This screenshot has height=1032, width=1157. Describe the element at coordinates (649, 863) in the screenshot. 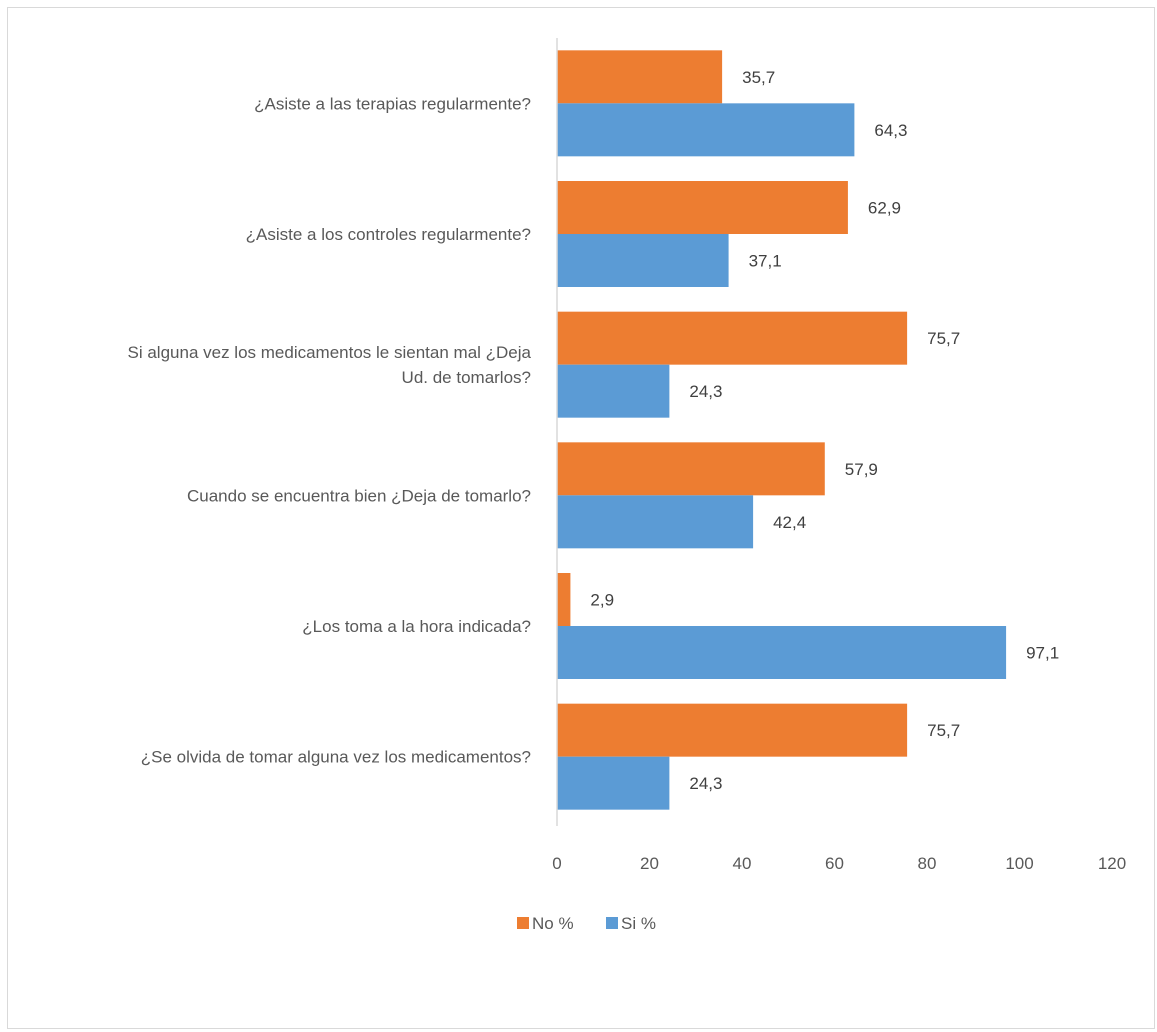

I see `x-tick-label-1: 20` at that location.